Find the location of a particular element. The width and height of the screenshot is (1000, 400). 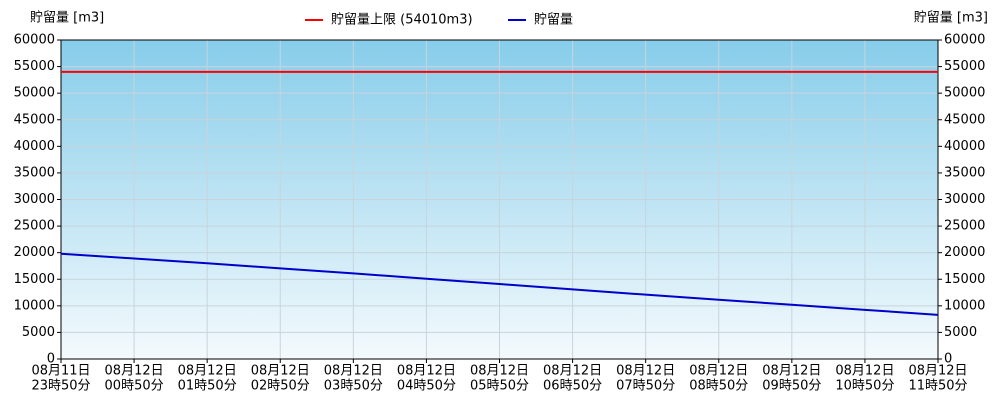

y-tick-label: 30000 is located at coordinates (34, 199).